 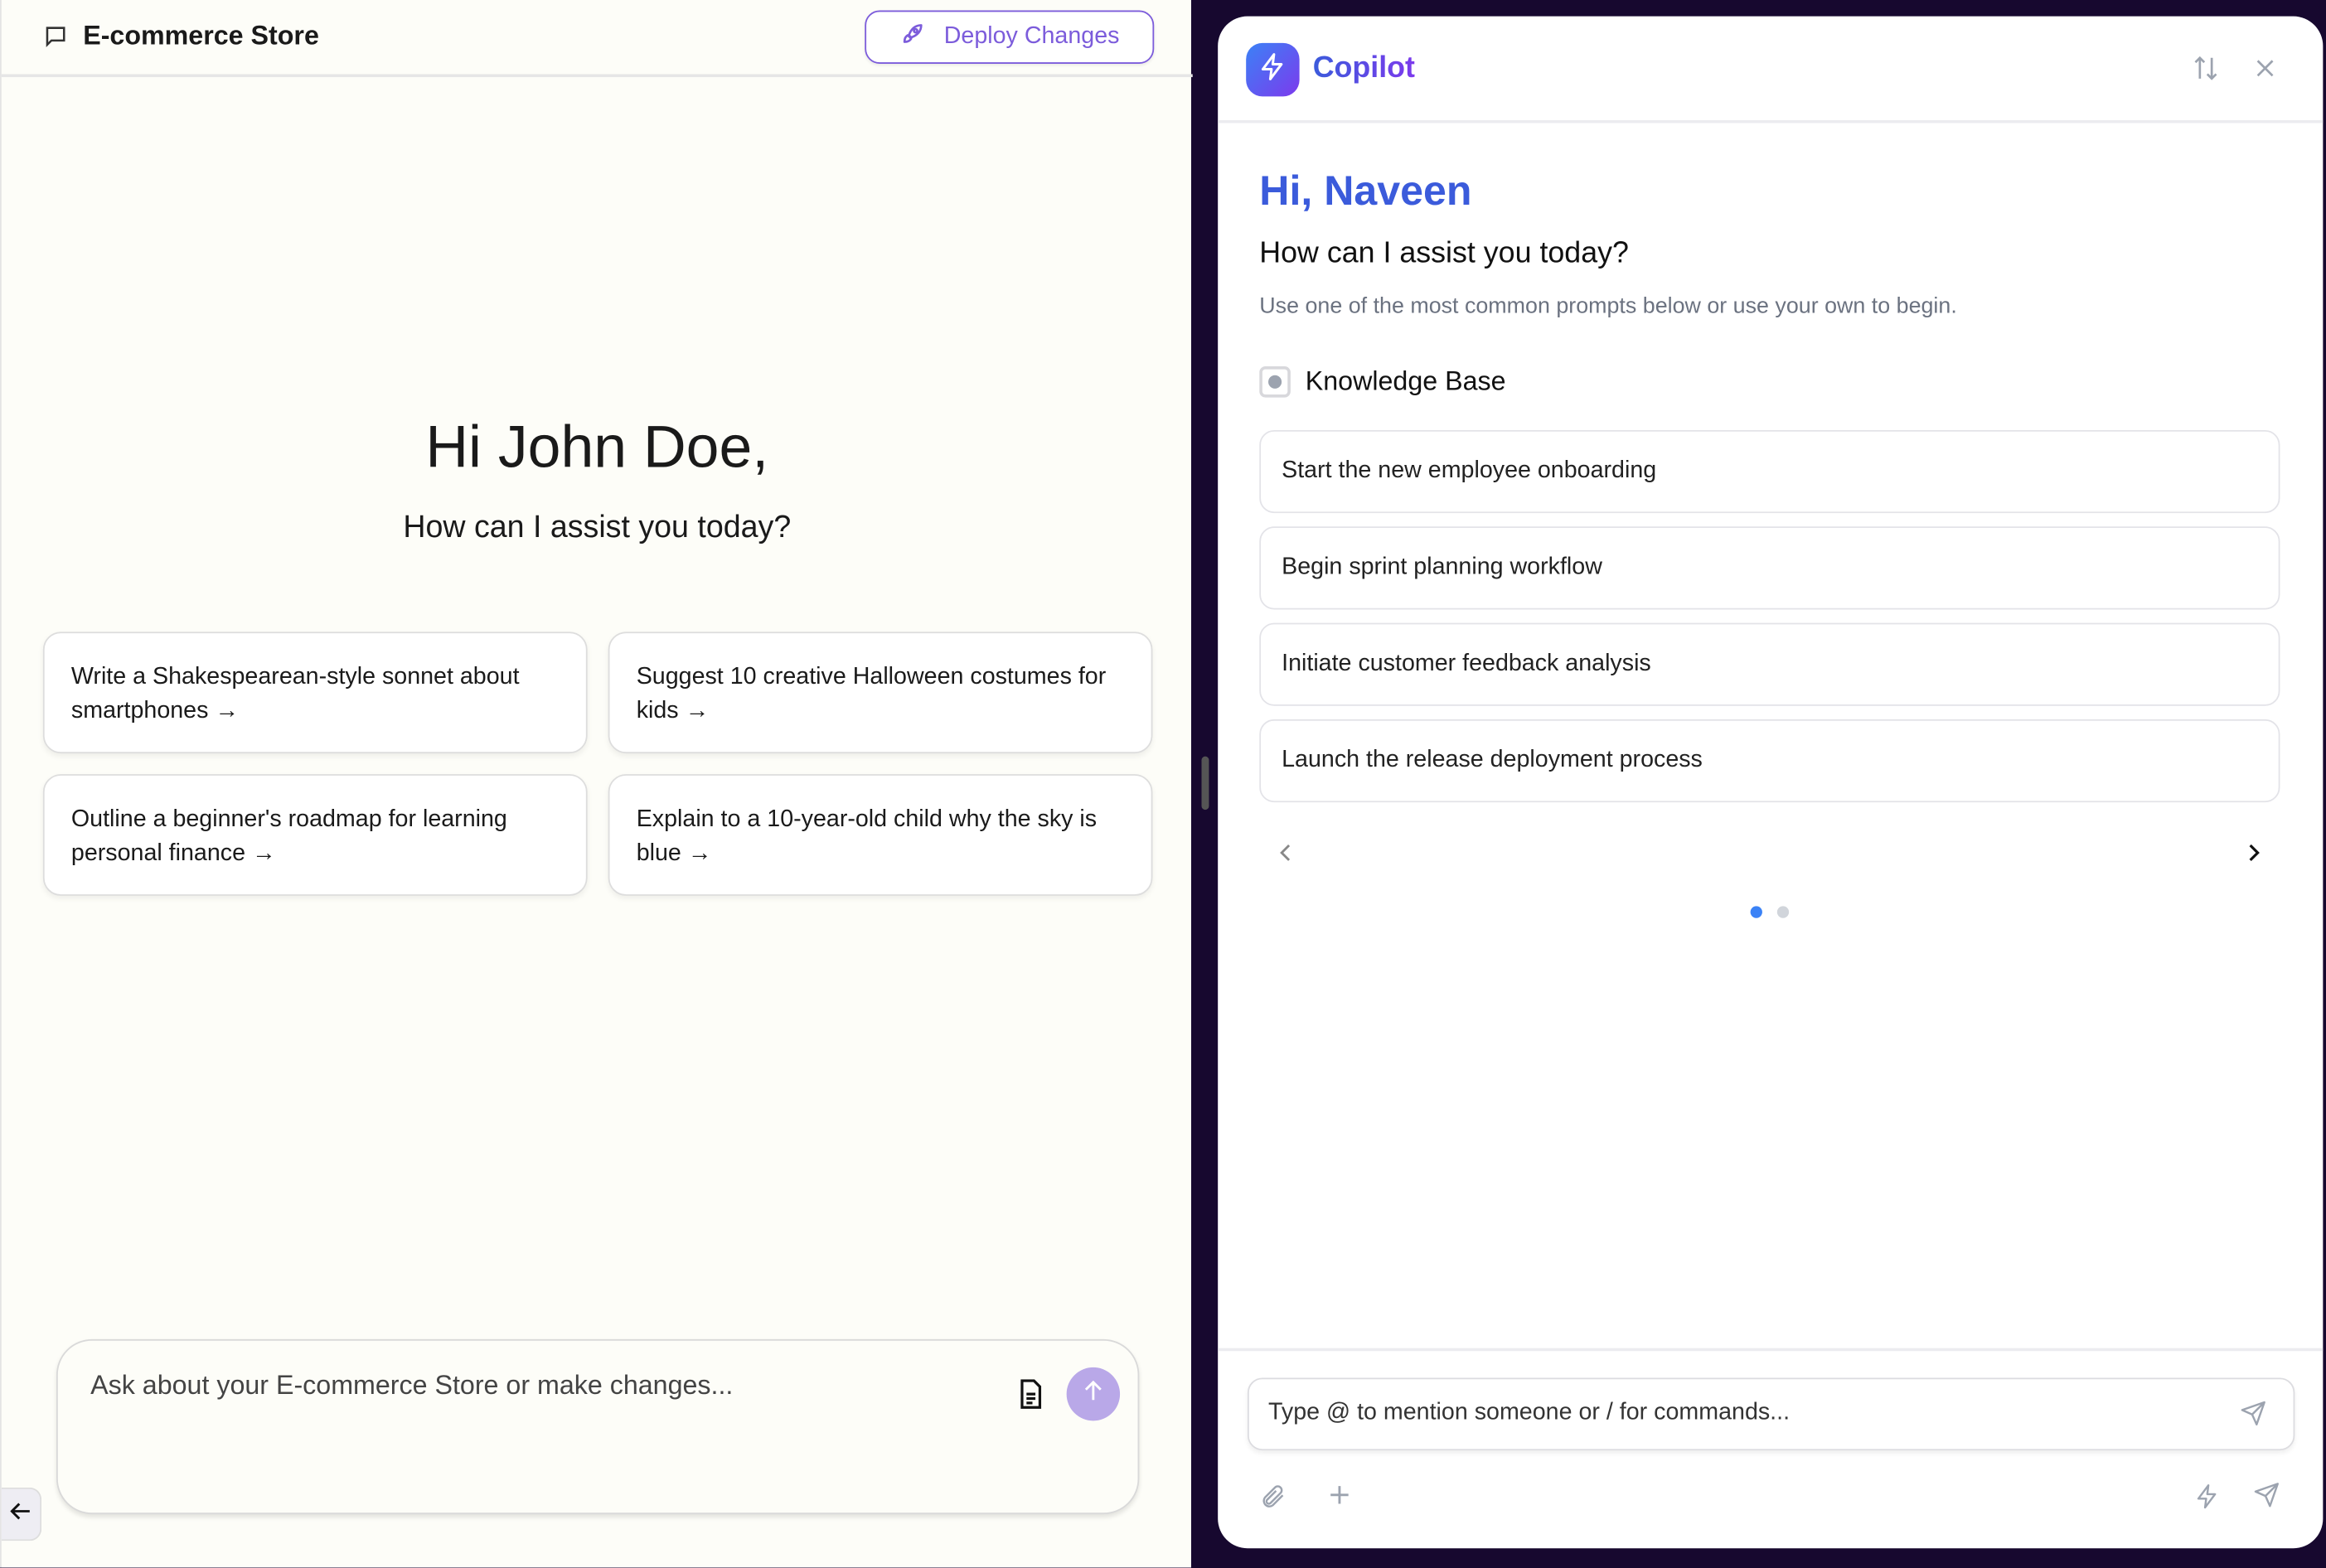 What do you see at coordinates (1770, 664) in the screenshot?
I see `prompt-item: Initiate customer feedback analysis` at bounding box center [1770, 664].